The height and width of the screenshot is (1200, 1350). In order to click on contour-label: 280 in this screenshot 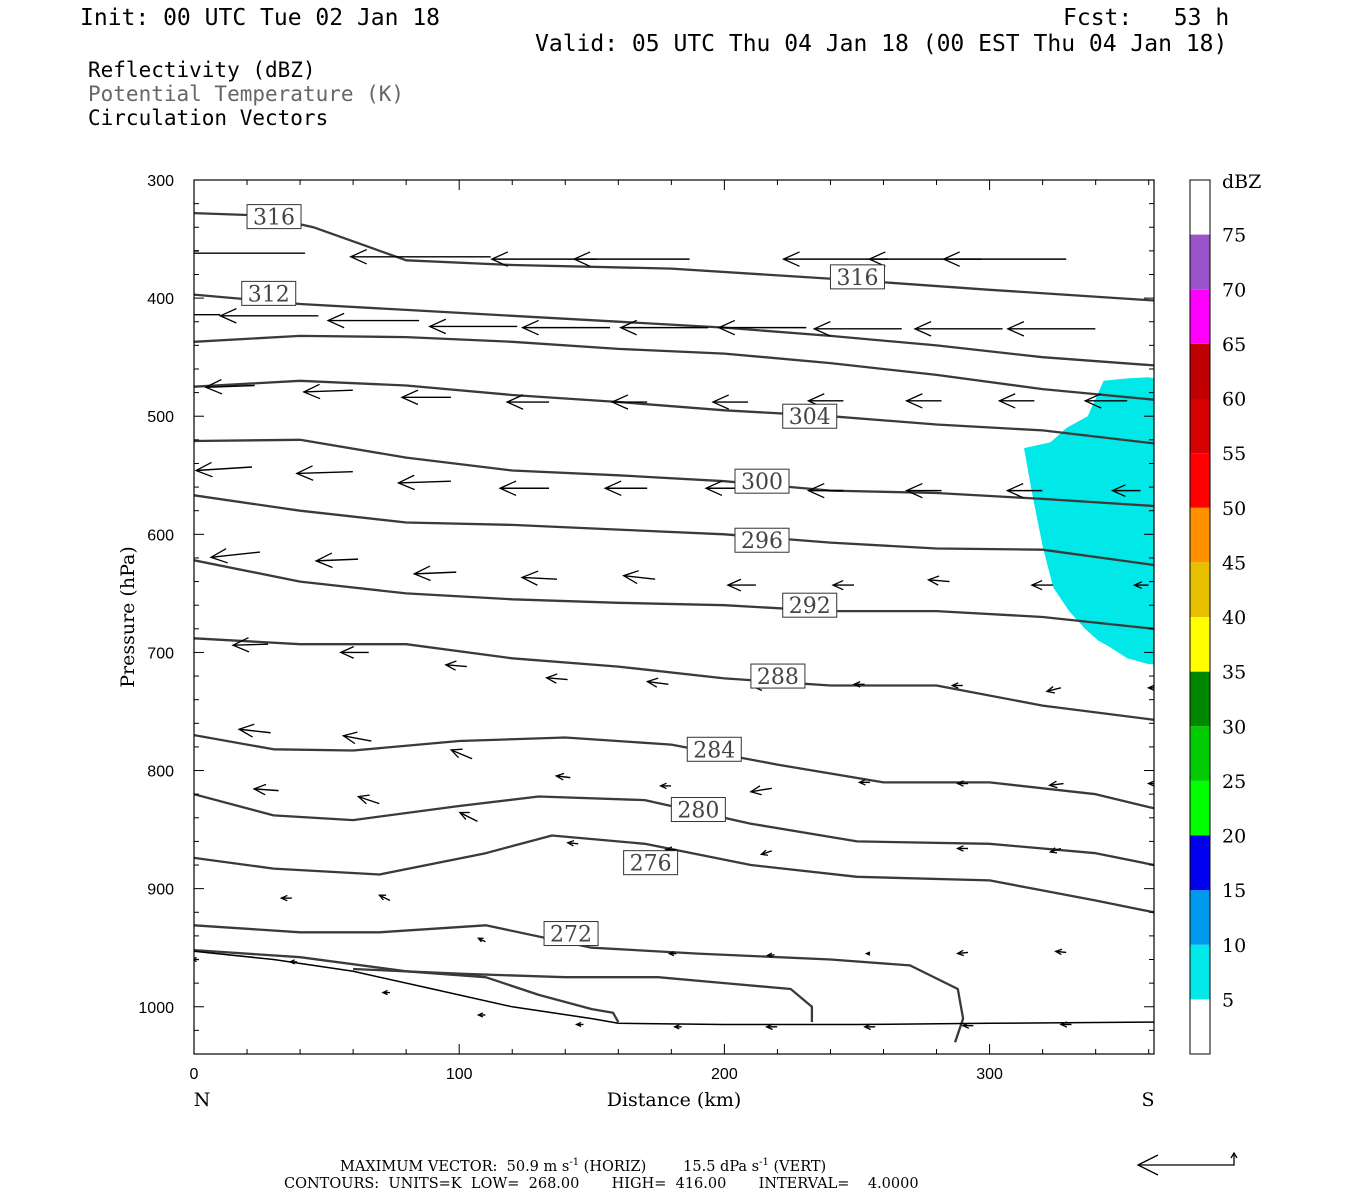, I will do `click(698, 811)`.